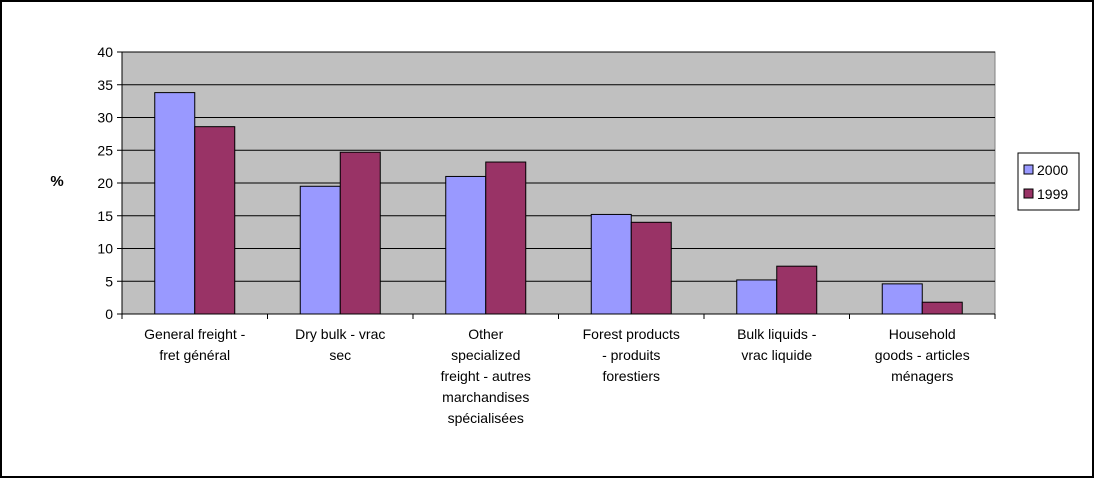 Image resolution: width=1094 pixels, height=478 pixels. What do you see at coordinates (340, 344) in the screenshot?
I see `x-tick-label: Dry bulk - vrac sec` at bounding box center [340, 344].